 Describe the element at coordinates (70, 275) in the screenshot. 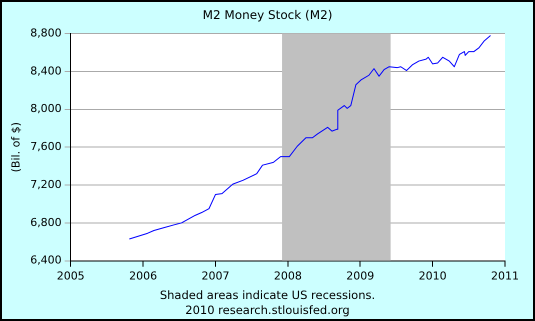

I see `x-tick-label: 2005` at that location.